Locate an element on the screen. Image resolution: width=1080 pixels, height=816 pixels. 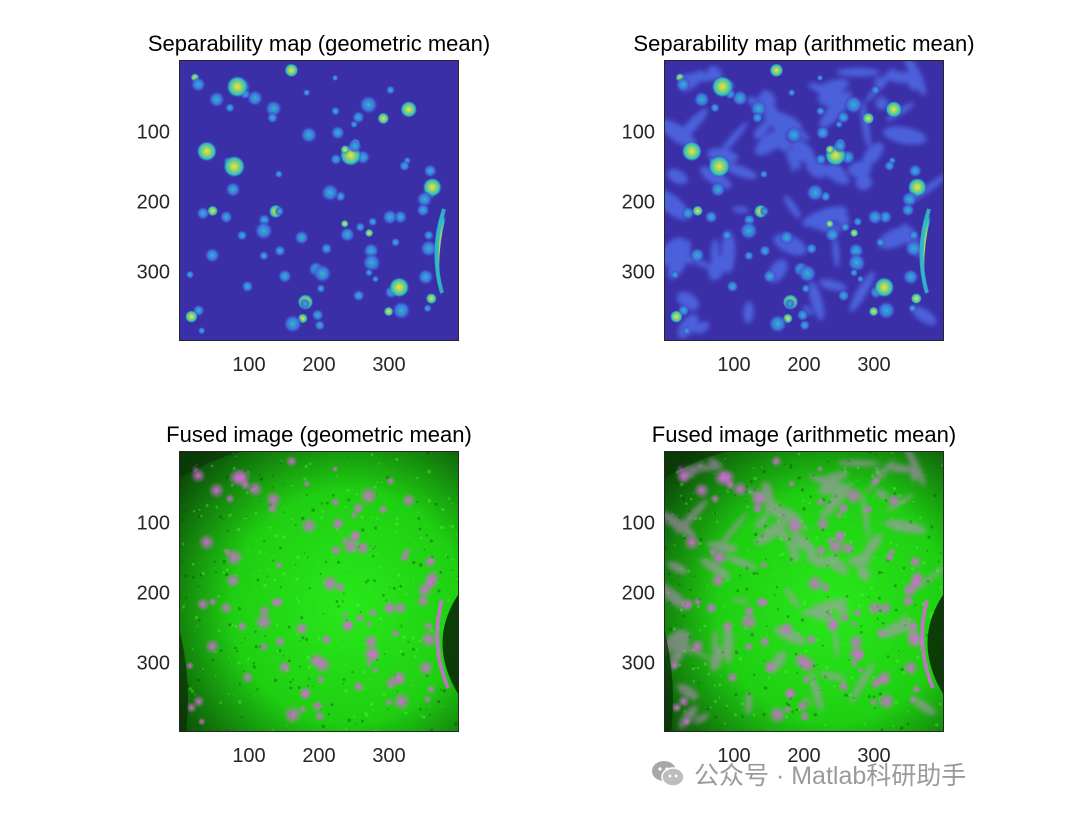
watermark: 公众号 · Matlab科研助手 is located at coordinates (808, 774).